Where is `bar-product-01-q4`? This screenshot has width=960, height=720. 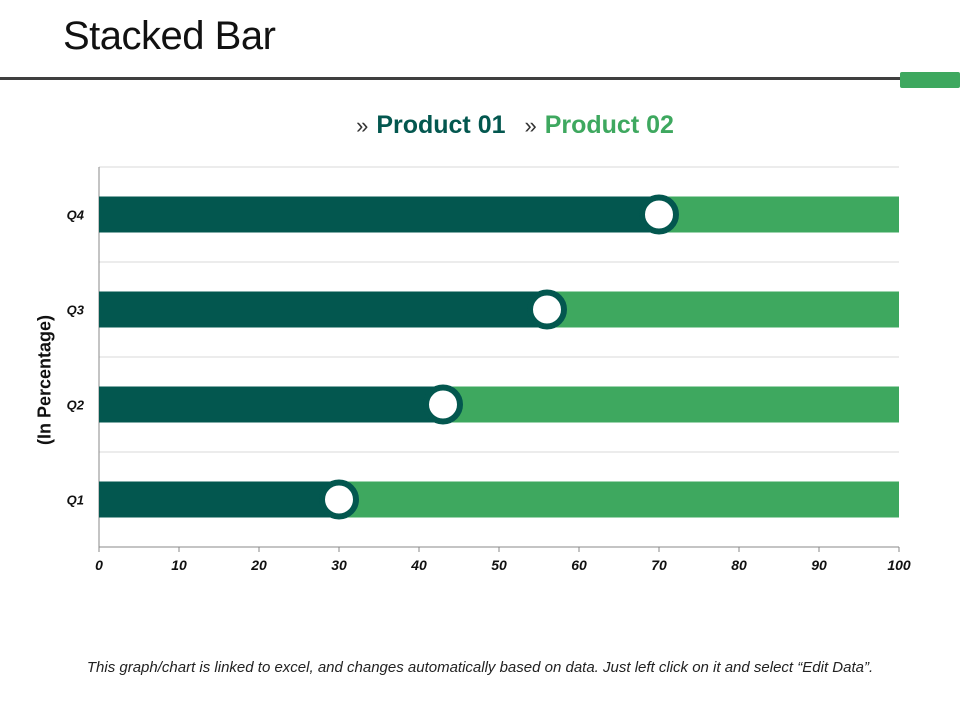
bar-product-01-q4 is located at coordinates (379, 214).